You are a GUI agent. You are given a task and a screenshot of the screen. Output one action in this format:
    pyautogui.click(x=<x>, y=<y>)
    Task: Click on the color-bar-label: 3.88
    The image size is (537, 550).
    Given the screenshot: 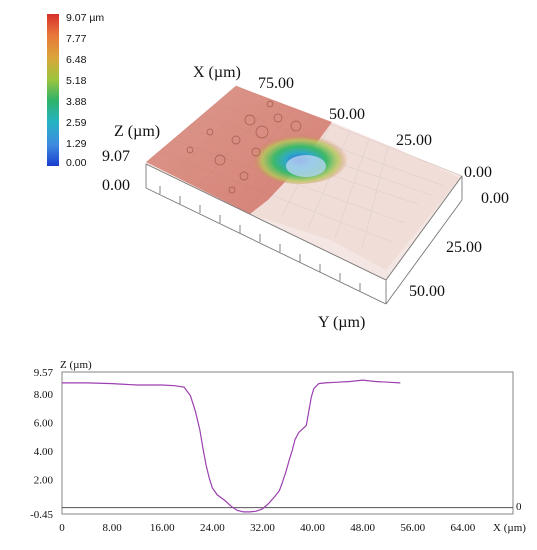 What is the action you would take?
    pyautogui.click(x=76, y=102)
    